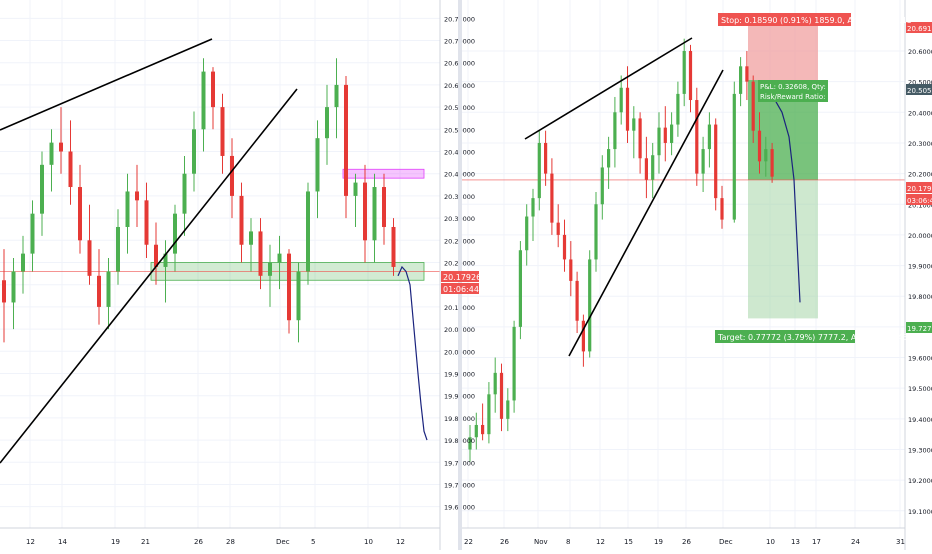 The image size is (932, 554). I want to click on right-target-price-text: 19.72762, so click(919, 329).